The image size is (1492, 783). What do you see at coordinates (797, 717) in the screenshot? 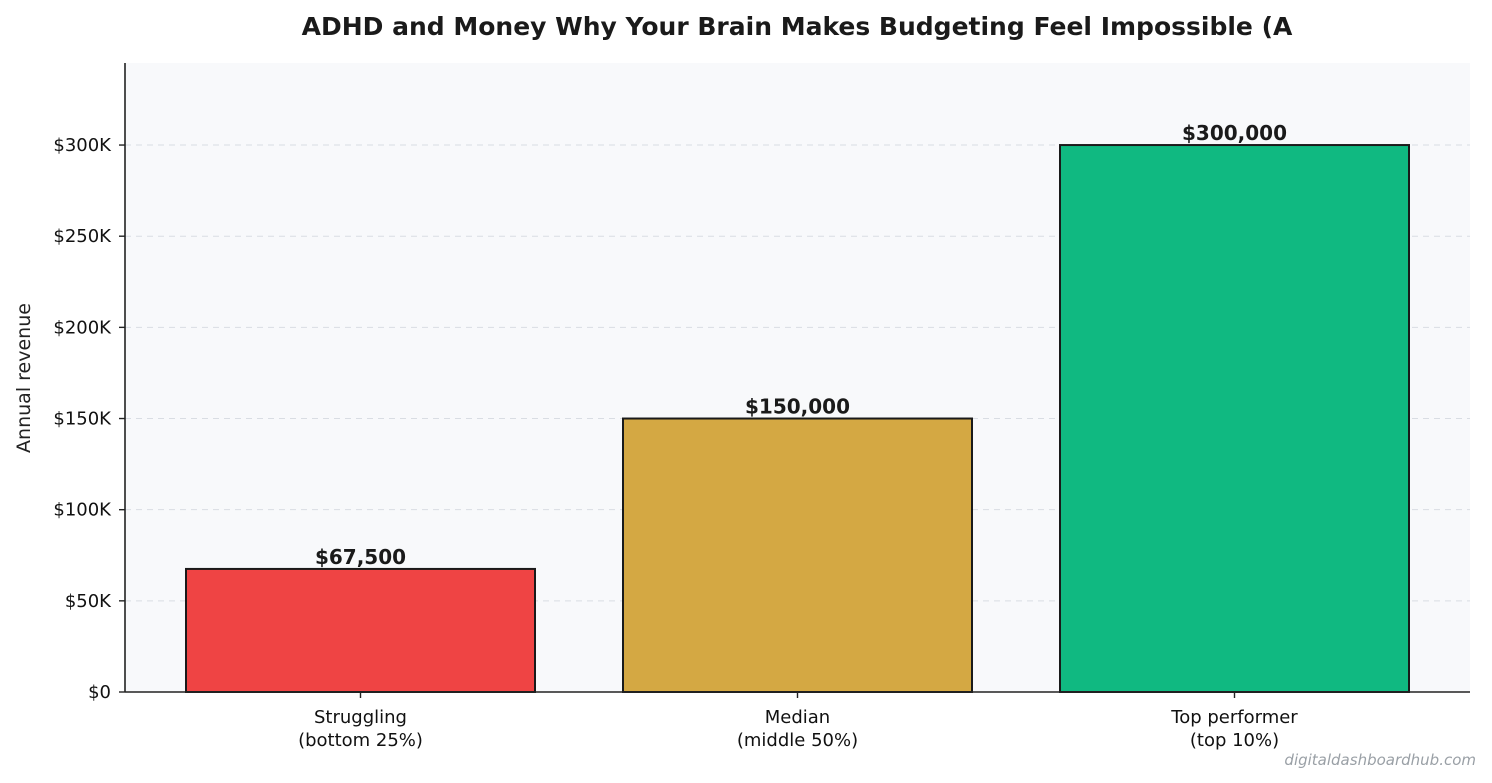
I see `x-tick-label: Median` at bounding box center [797, 717].